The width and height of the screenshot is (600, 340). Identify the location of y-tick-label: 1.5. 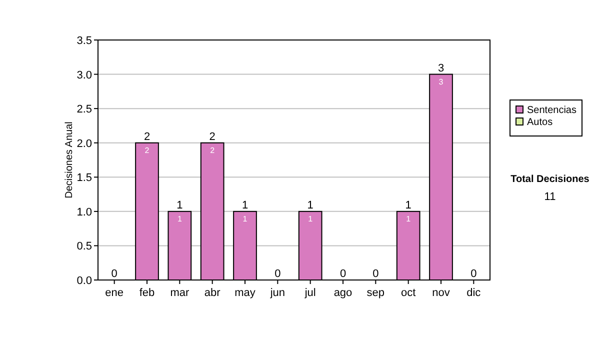
(84, 178).